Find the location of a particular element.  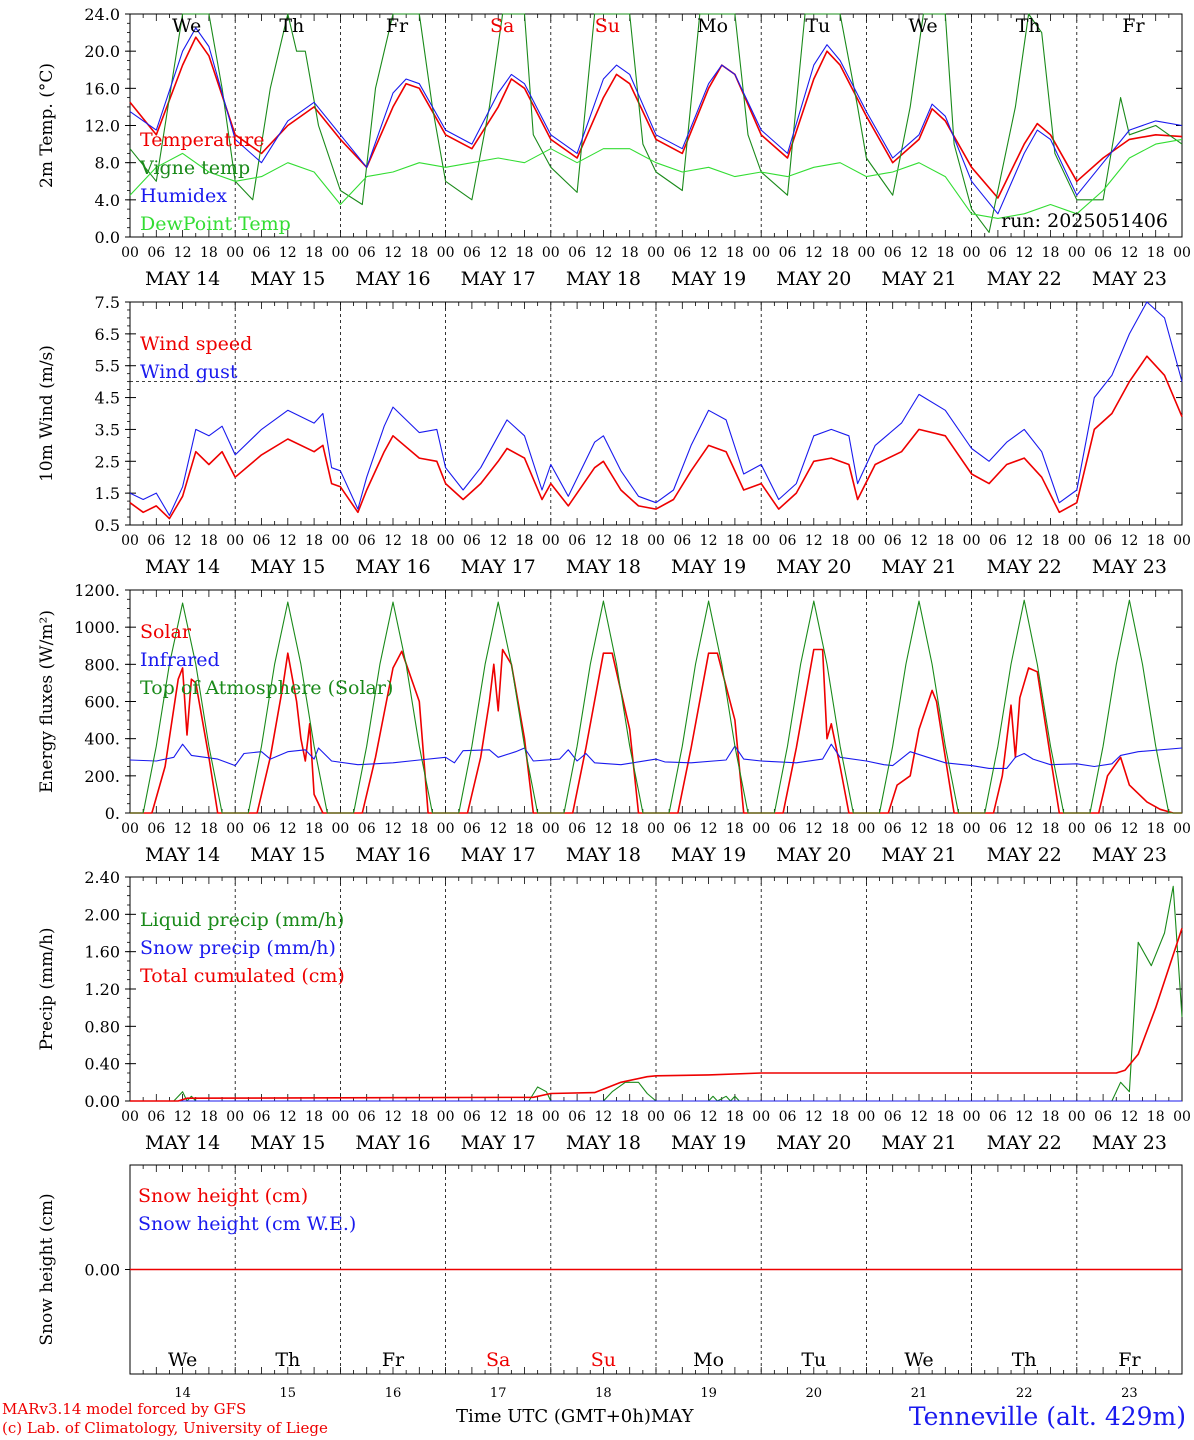

month-label: MAY is located at coordinates (672, 1416).